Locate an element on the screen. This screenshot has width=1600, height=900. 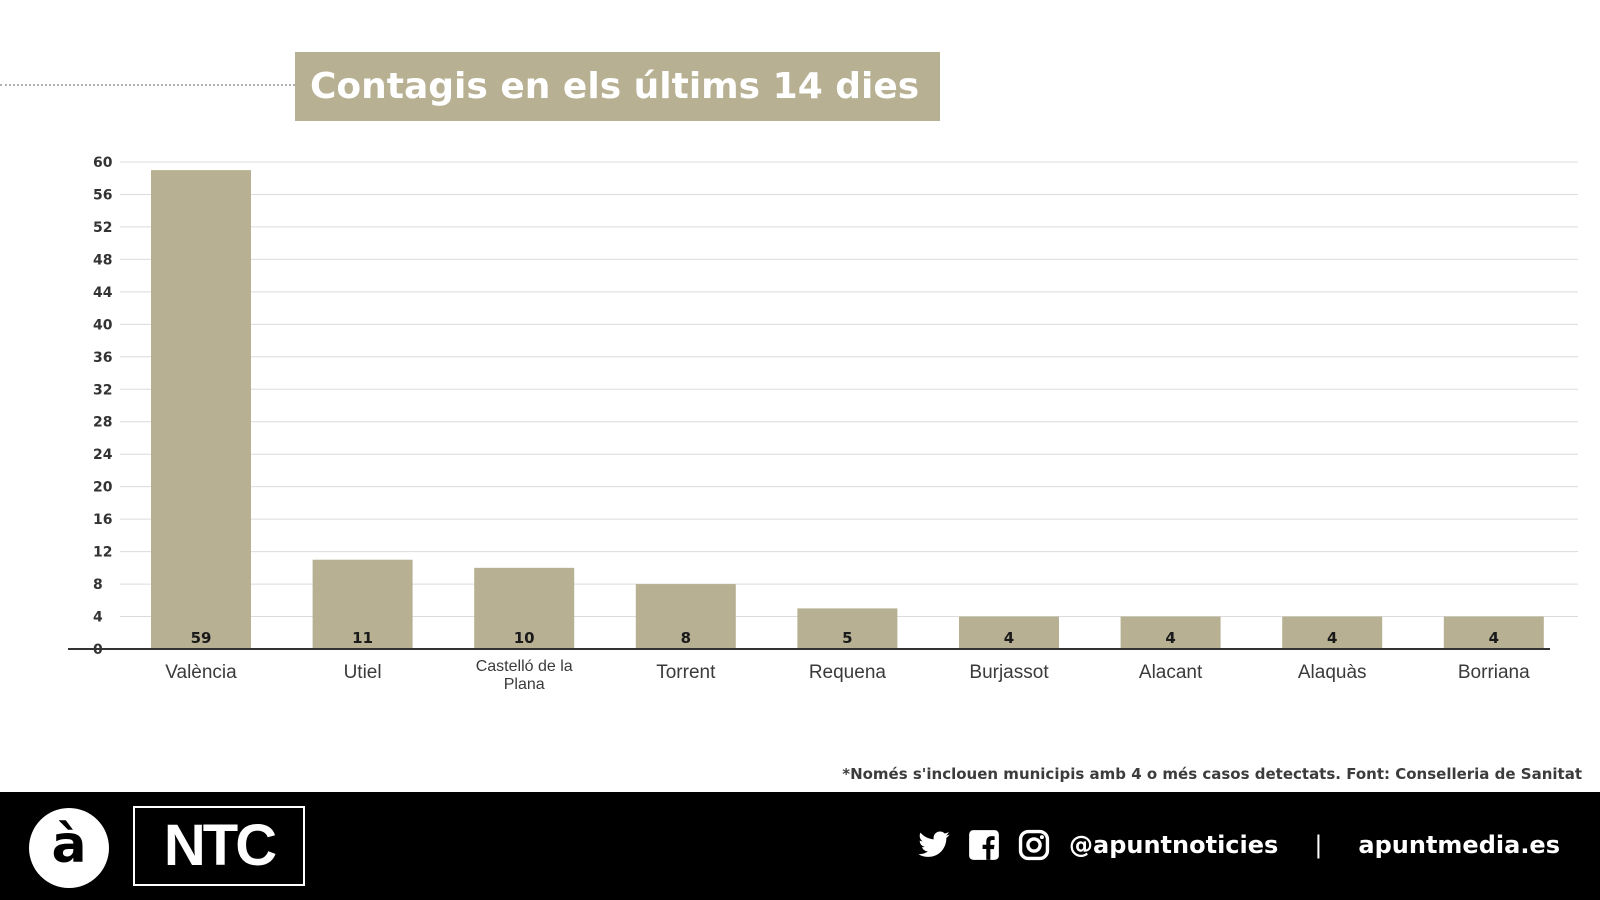
x-tick-label: Alacant is located at coordinates (1171, 672).